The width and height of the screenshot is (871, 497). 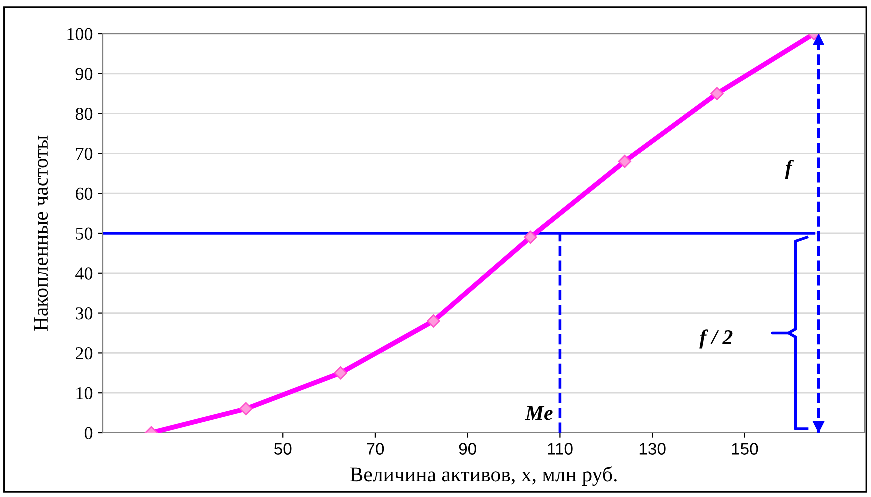 I want to click on y-tick-label: 10, so click(x=84, y=393).